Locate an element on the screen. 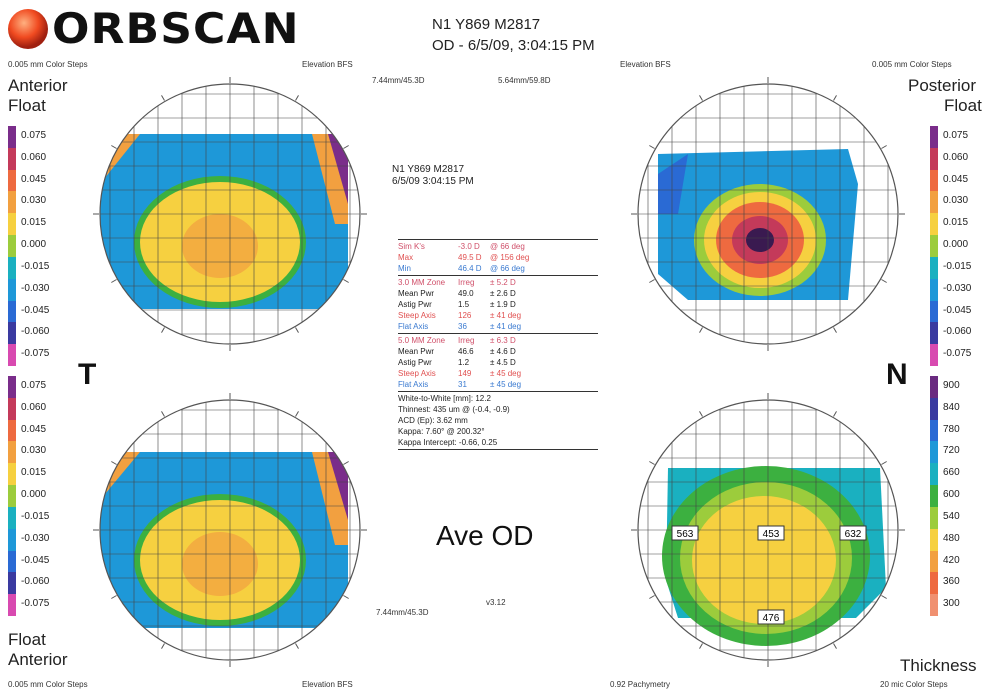 This screenshot has width=998, height=696. scale-label: 480 is located at coordinates (951, 538).